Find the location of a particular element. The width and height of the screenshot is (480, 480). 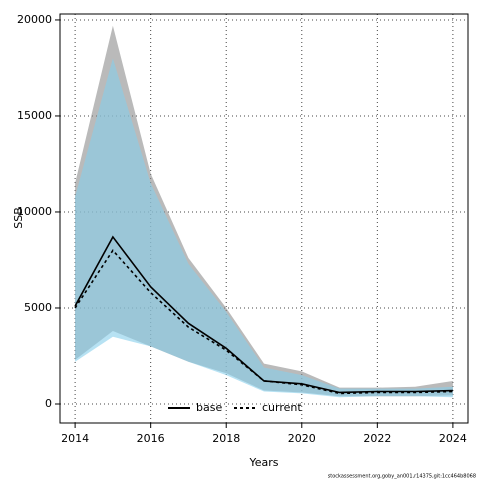

x-tick-label: 2024 is located at coordinates (453, 438).